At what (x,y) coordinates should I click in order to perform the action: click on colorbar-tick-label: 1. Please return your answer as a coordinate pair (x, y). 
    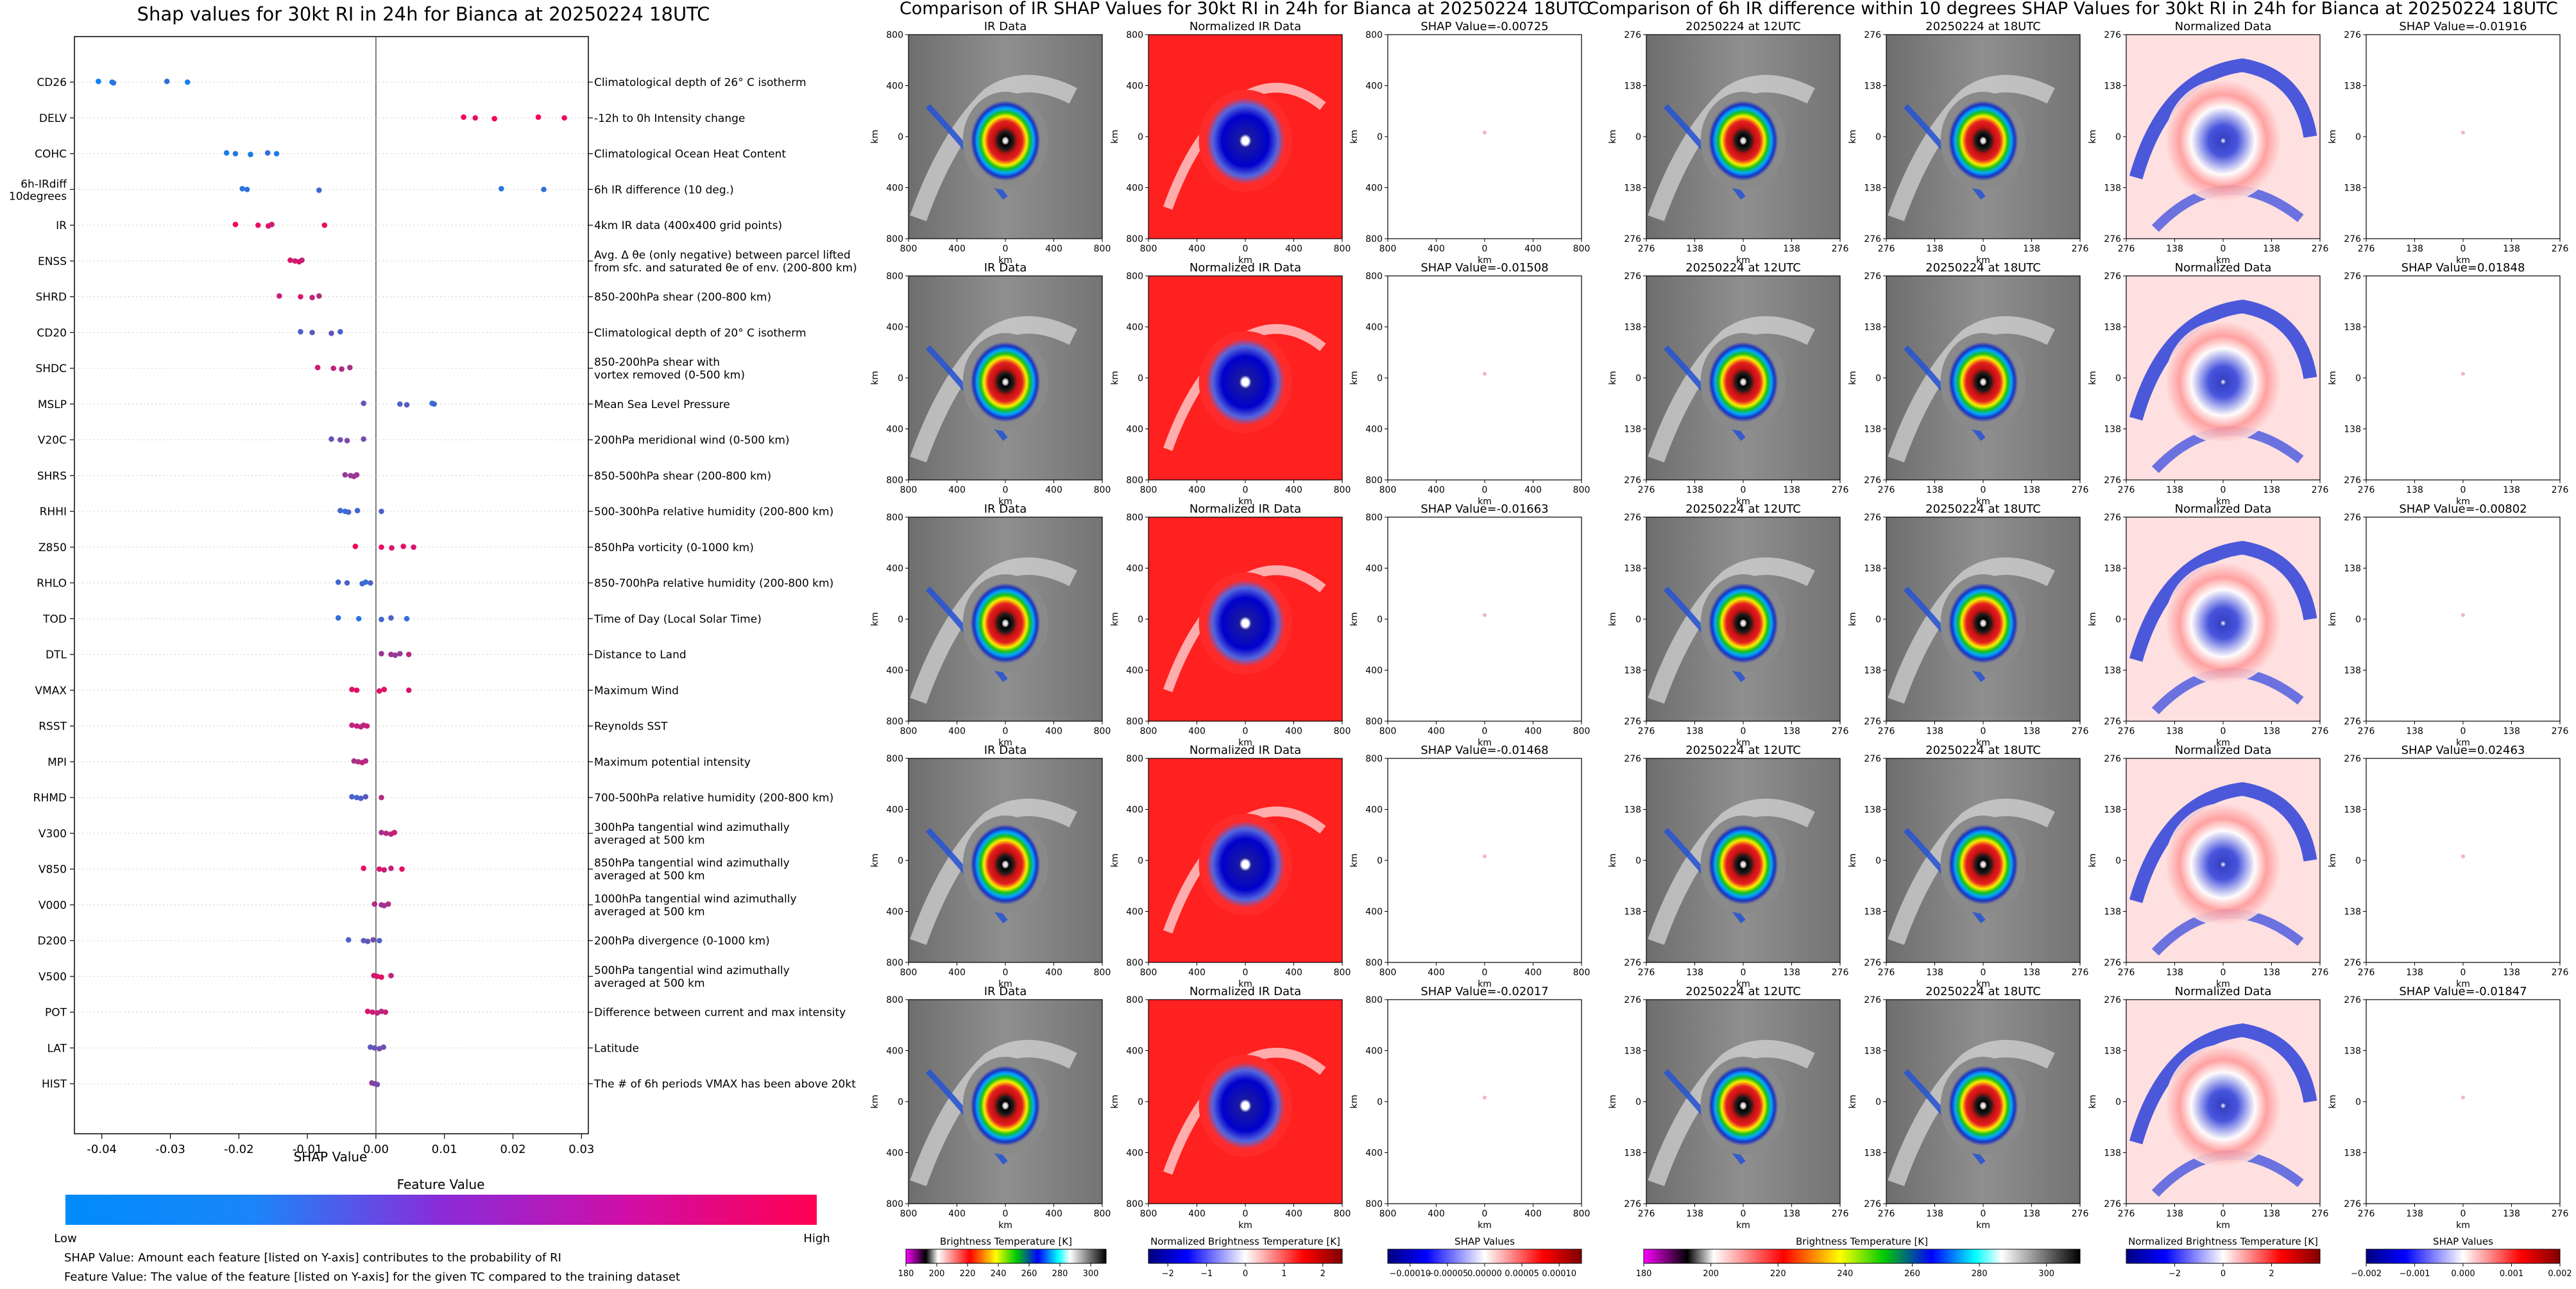
    Looking at the image, I should click on (1283, 1274).